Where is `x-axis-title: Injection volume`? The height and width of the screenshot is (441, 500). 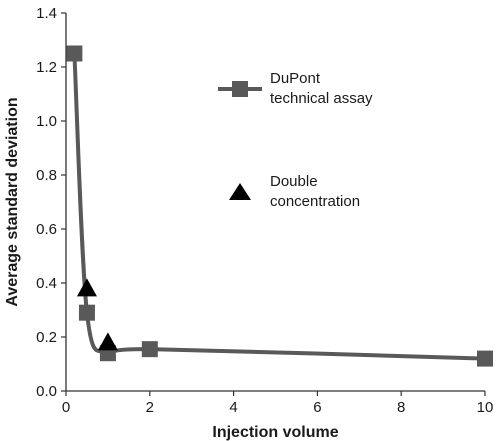 x-axis-title: Injection volume is located at coordinates (275, 432).